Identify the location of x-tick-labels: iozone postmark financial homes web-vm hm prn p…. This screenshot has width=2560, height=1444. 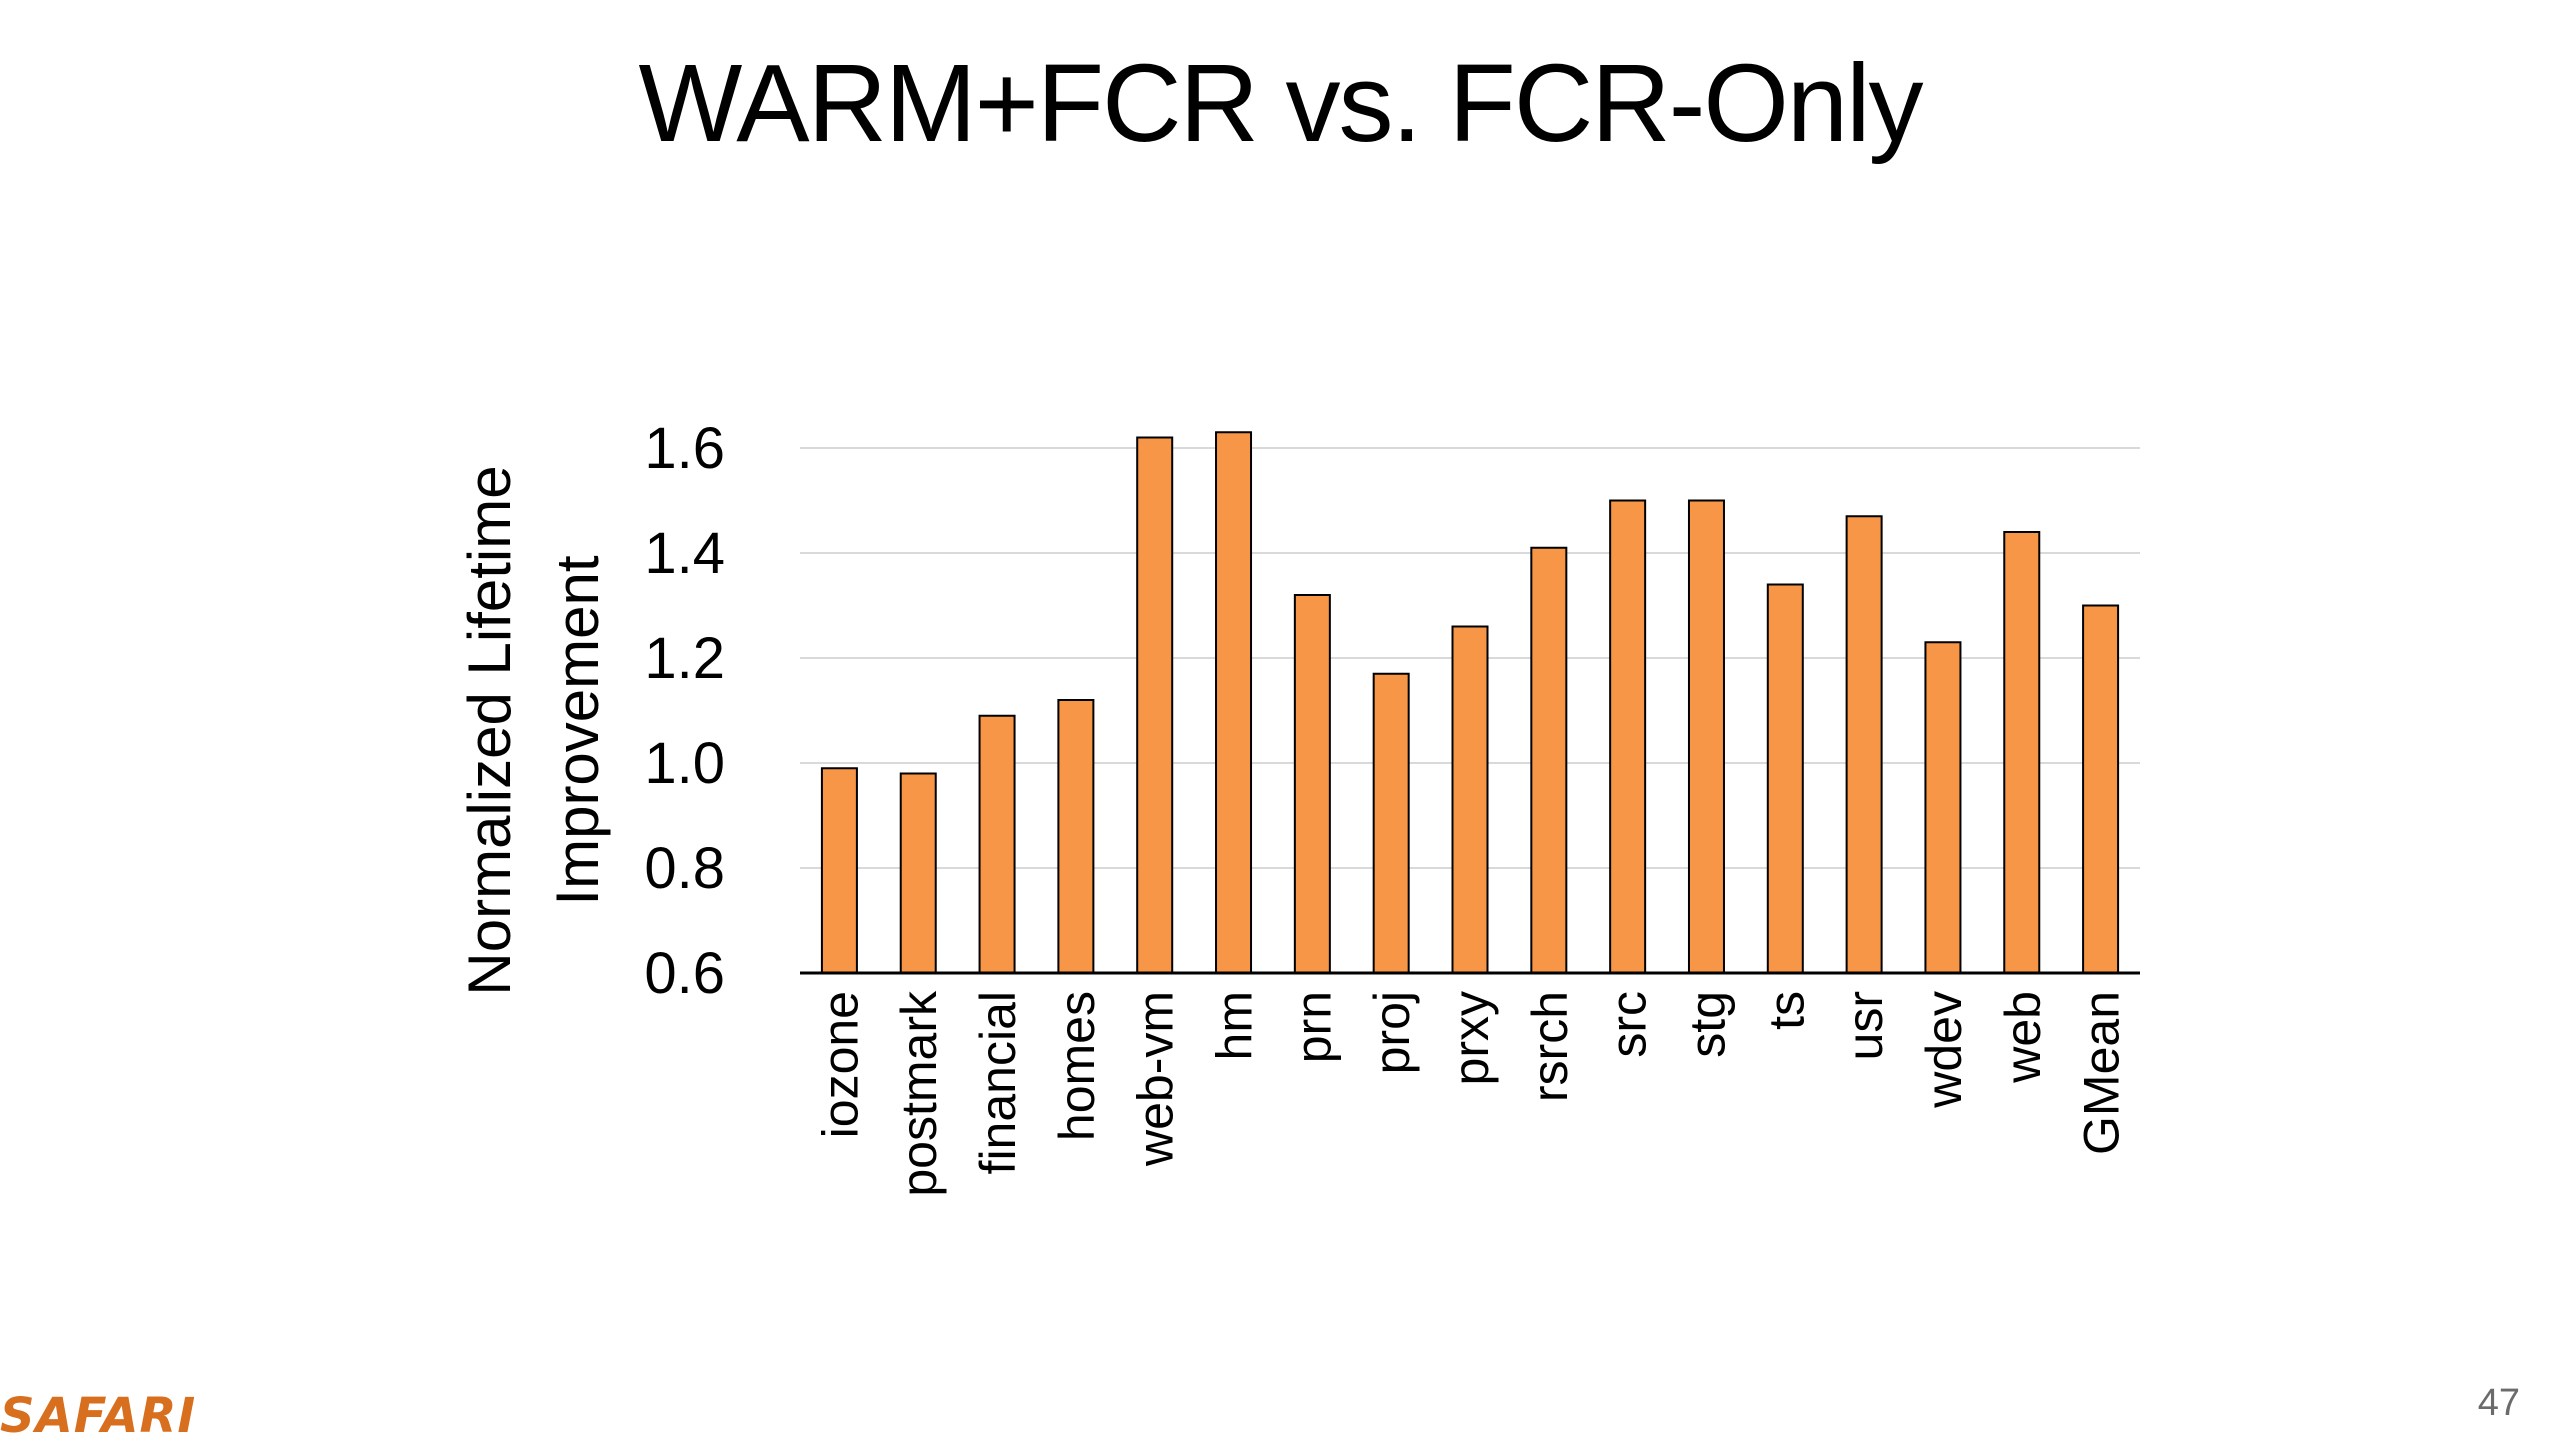
(1470, 1093).